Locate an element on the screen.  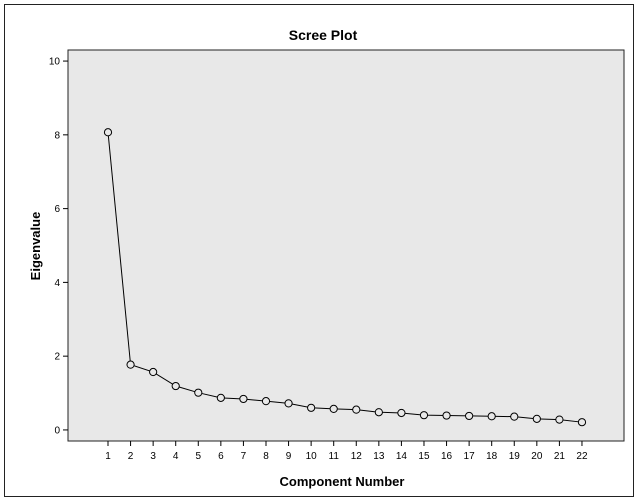
x-tick-label: 4 is located at coordinates (176, 456).